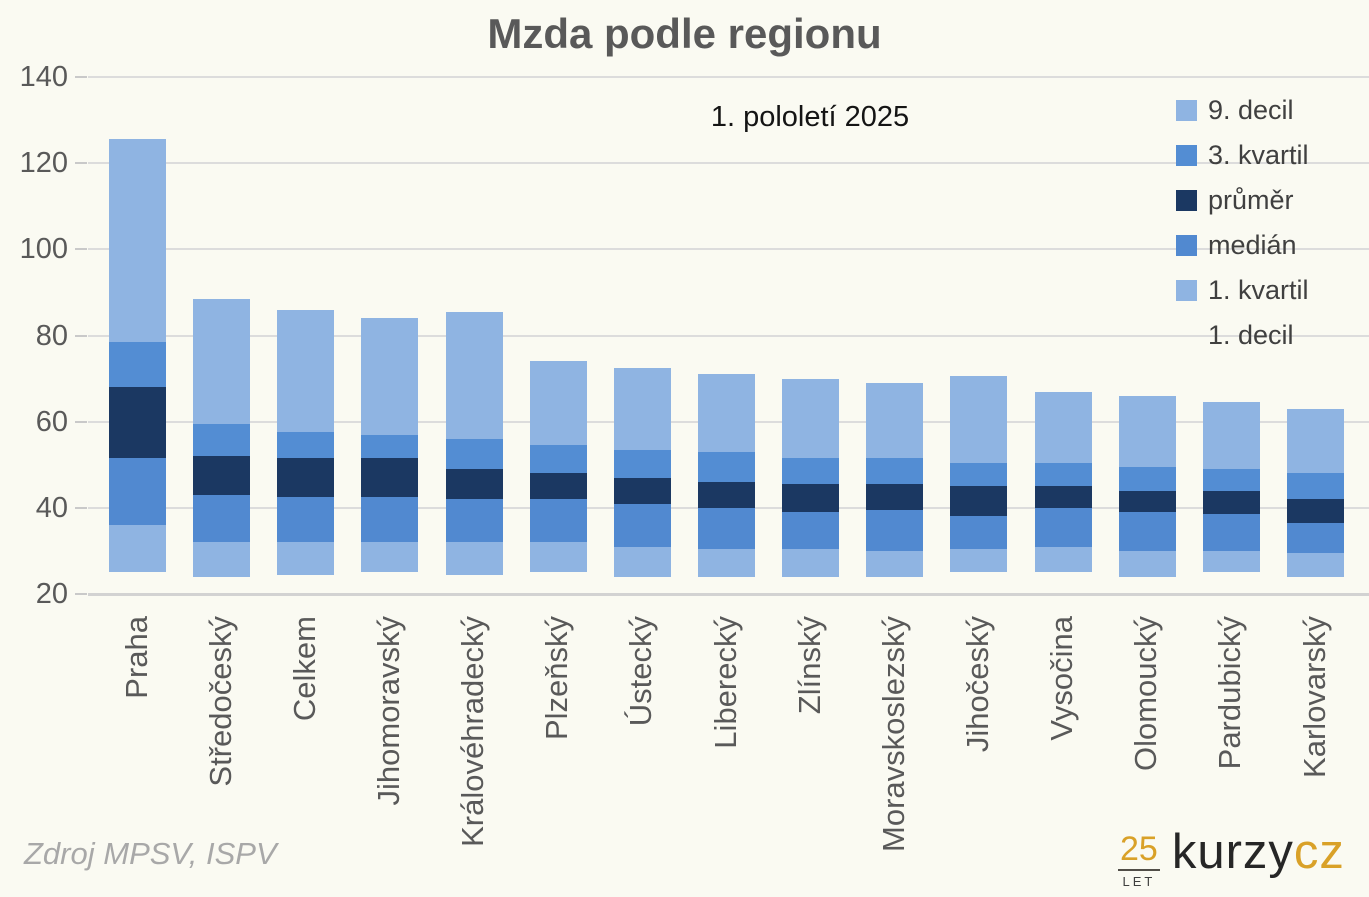 The width and height of the screenshot is (1369, 897). What do you see at coordinates (641, 671) in the screenshot?
I see `x-axis-label: Ústecký` at bounding box center [641, 671].